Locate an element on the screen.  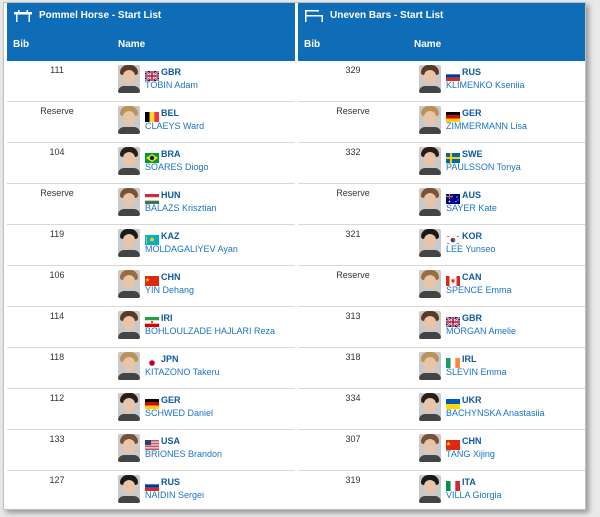
athlete-row: 332 SWE PAULSSON Tonya is located at coordinates (441, 163).